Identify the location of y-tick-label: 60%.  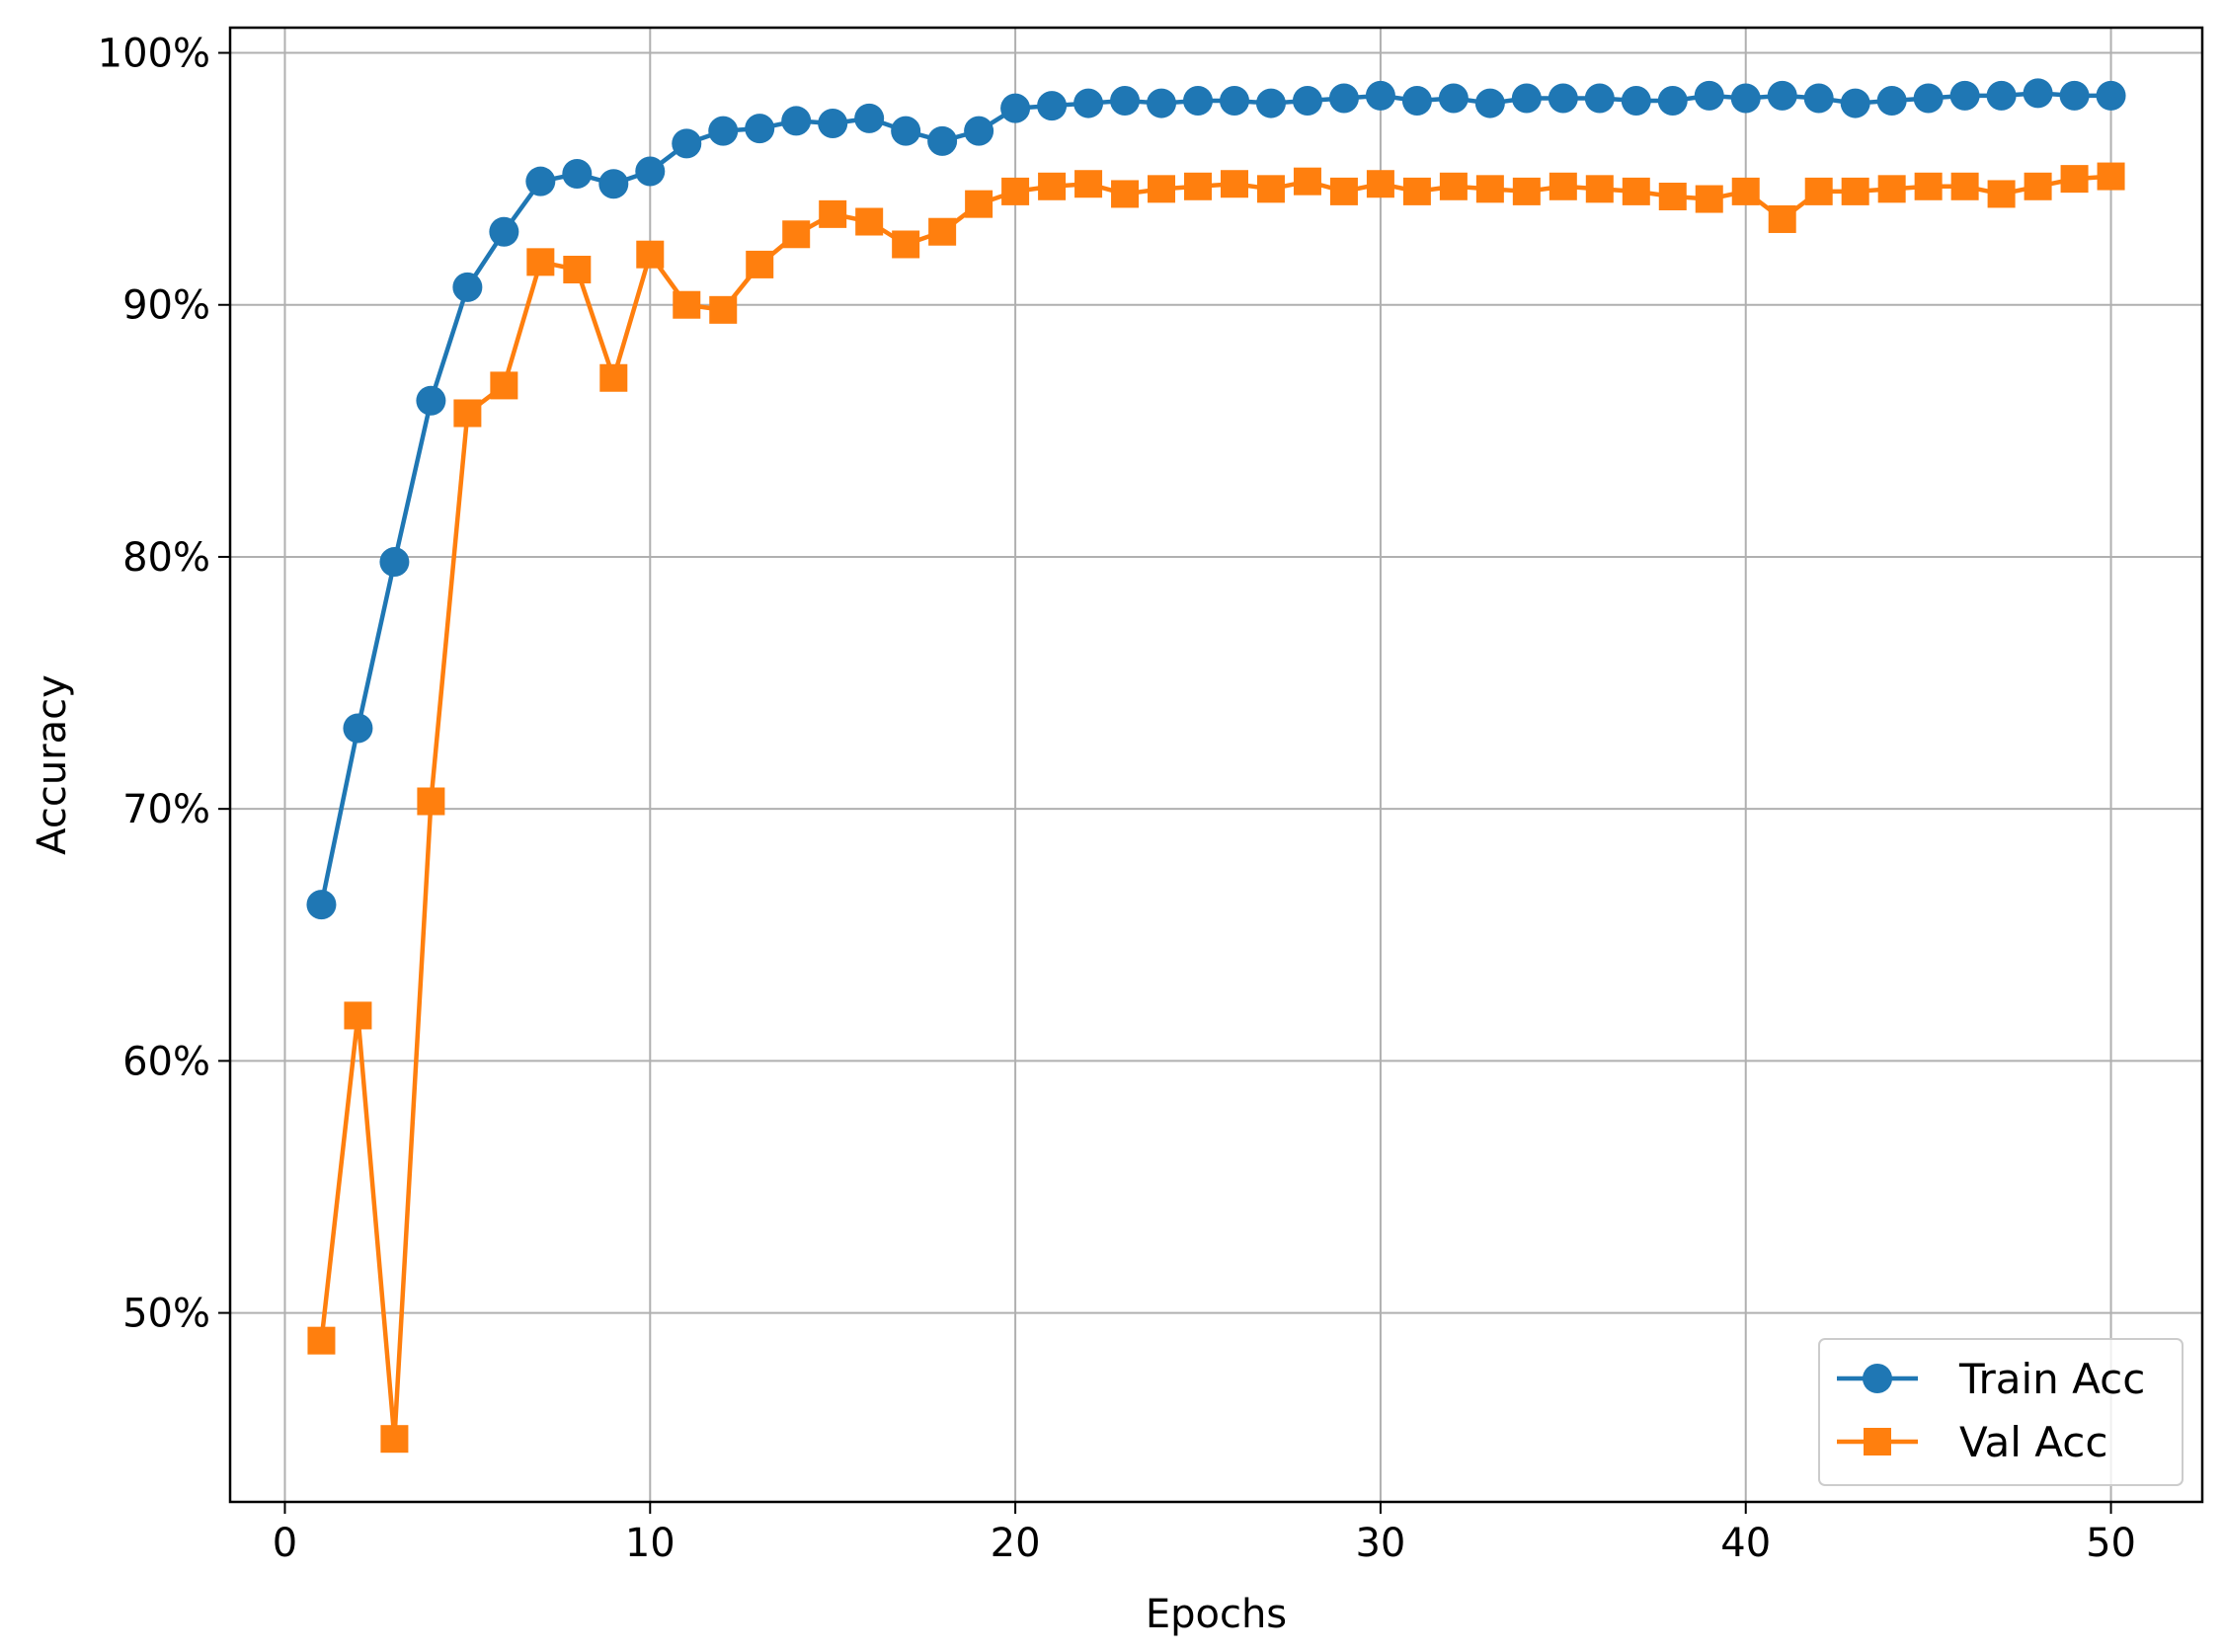
(166, 1061).